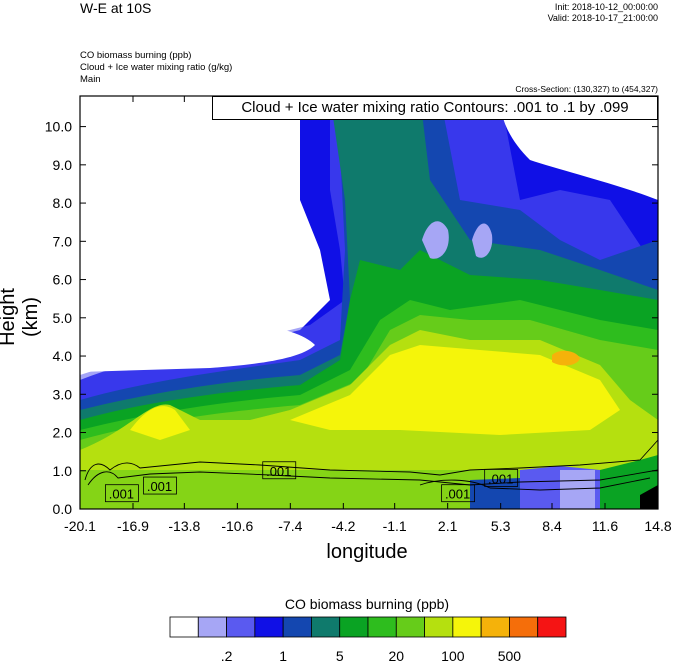 The height and width of the screenshot is (667, 674). I want to click on y-tick-label: 1.0, so click(63, 471).